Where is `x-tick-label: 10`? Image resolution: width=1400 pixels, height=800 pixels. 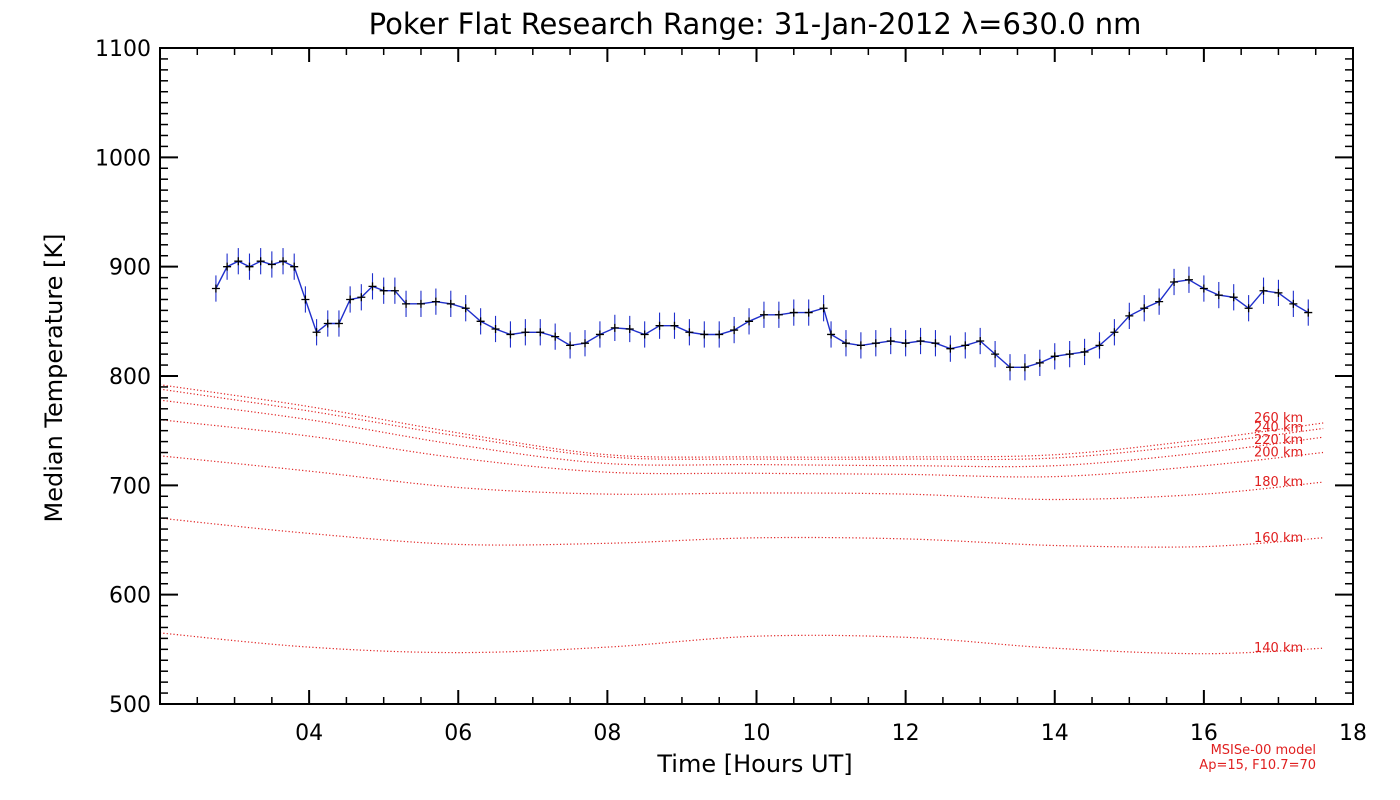 x-tick-label: 10 is located at coordinates (757, 733).